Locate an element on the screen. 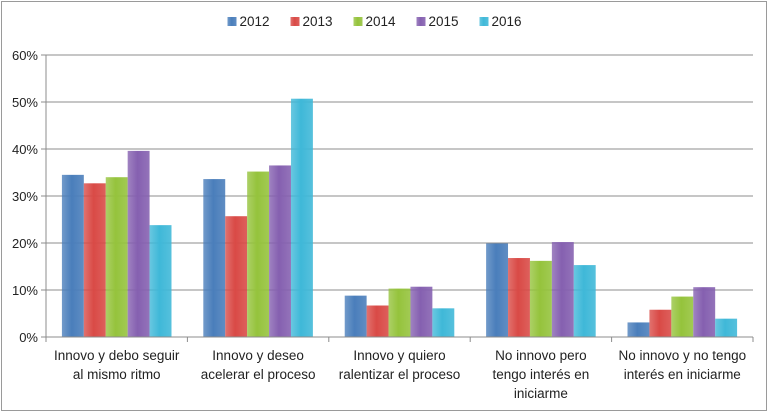  x-tick-label: Innovo y debo seguir al mismo ritmo is located at coordinates (117, 365).